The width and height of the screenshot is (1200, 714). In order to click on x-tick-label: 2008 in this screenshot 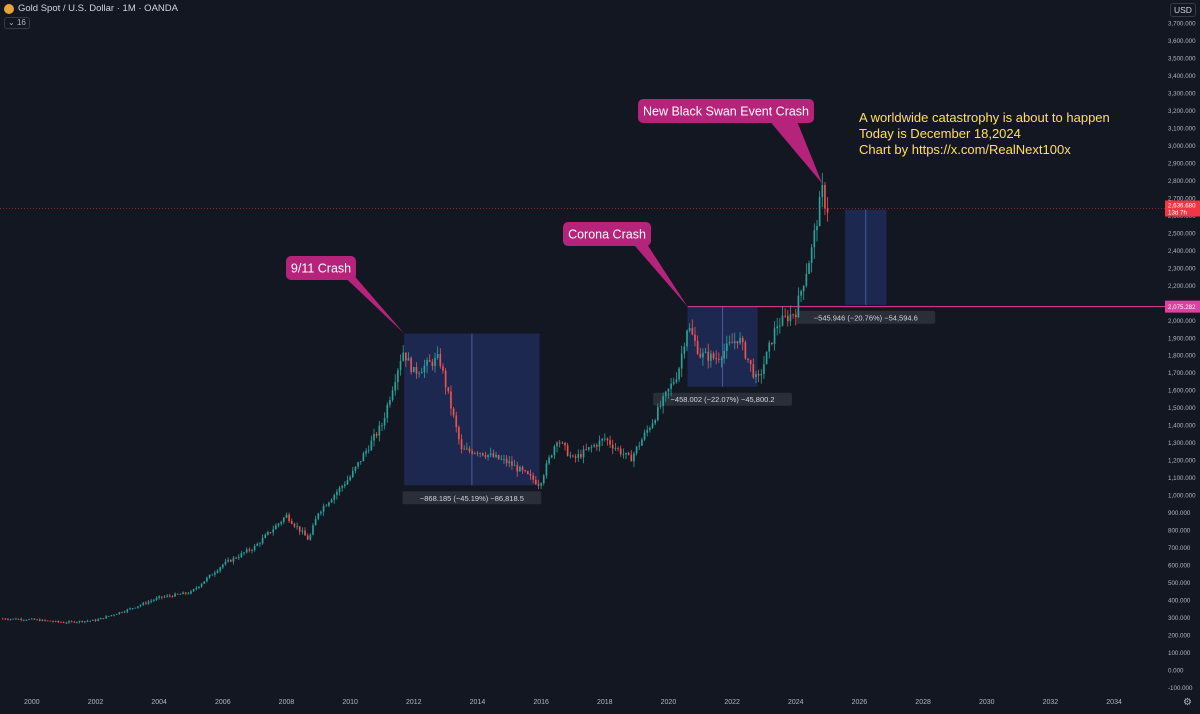, I will do `click(287, 702)`.